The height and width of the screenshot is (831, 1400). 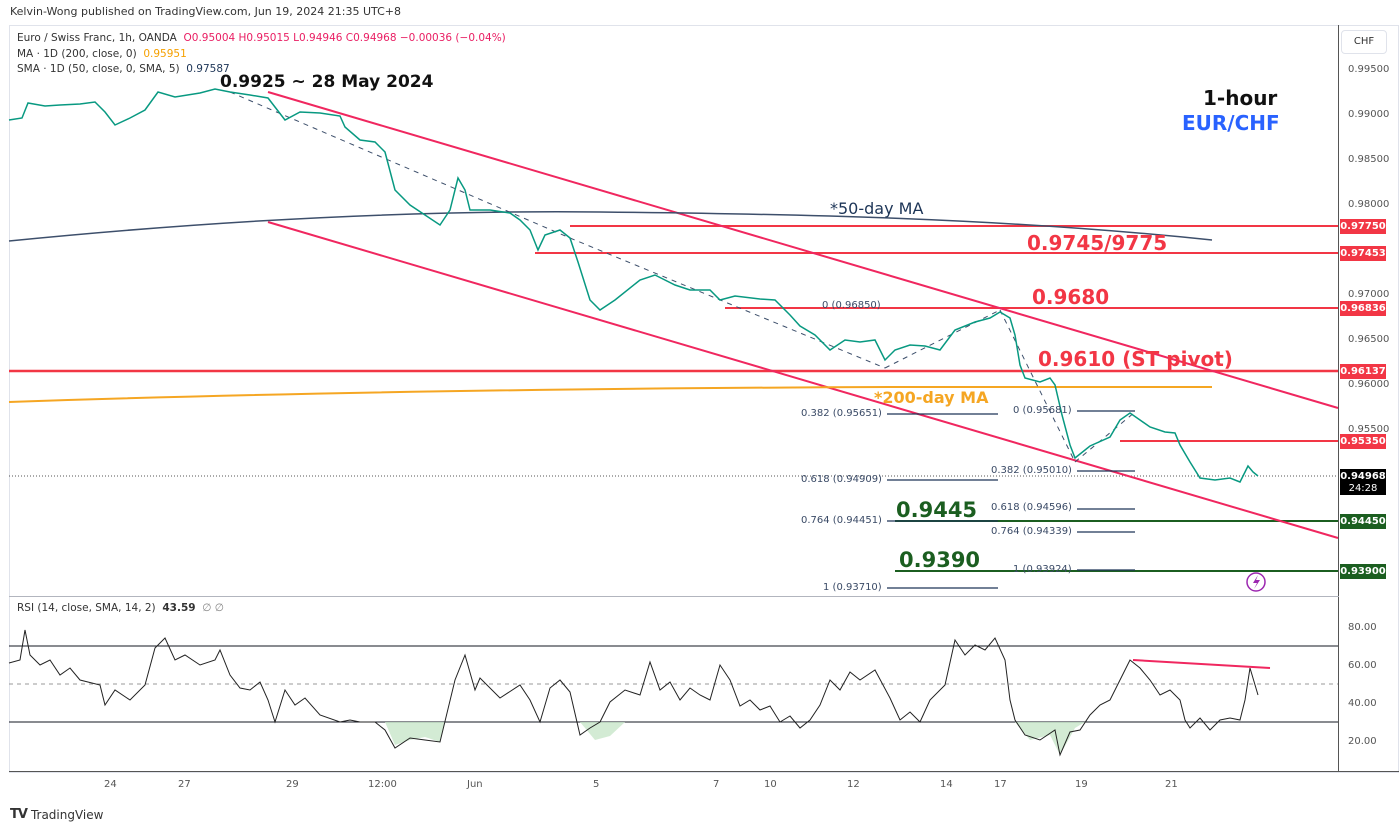 I want to click on time-tick: 27, so click(x=184, y=784).